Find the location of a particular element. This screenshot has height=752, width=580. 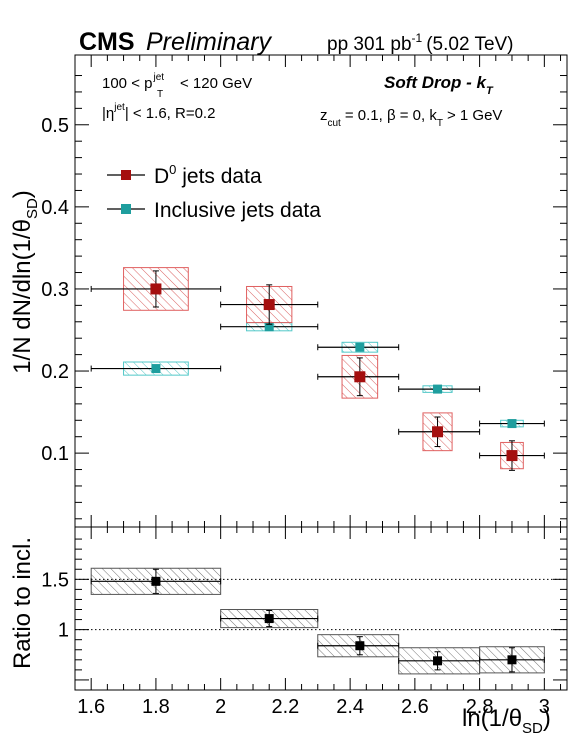

pt-range-sub: T is located at coordinates (160, 94).